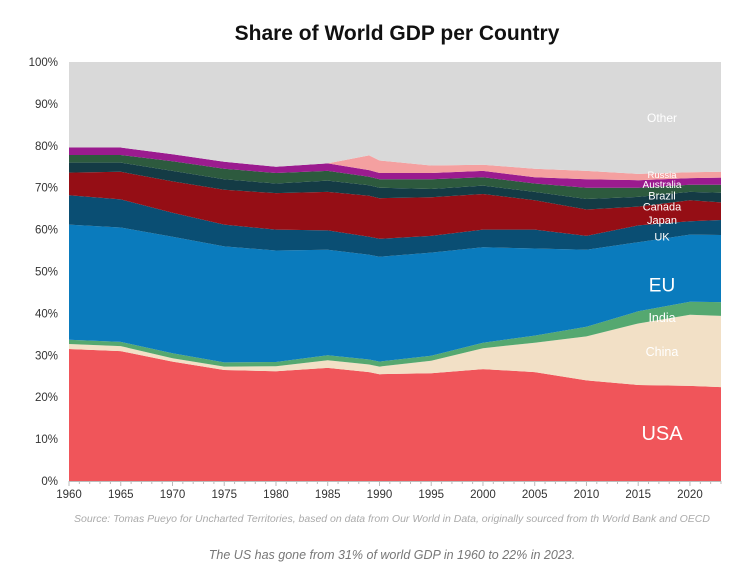 The image size is (751, 566). I want to click on area-russia, so click(395, 164).